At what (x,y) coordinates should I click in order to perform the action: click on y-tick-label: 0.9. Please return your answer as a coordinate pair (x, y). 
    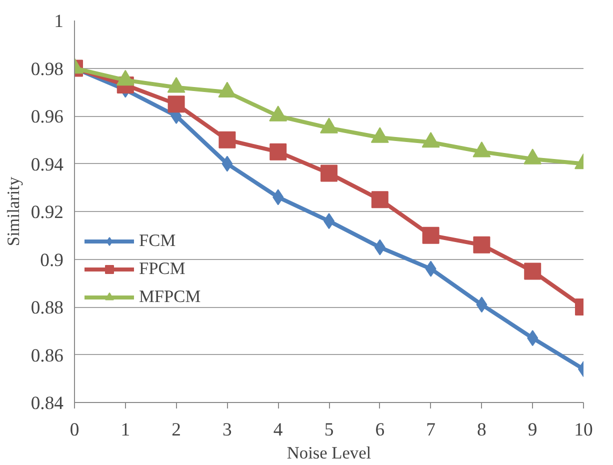
    Looking at the image, I should click on (52, 260).